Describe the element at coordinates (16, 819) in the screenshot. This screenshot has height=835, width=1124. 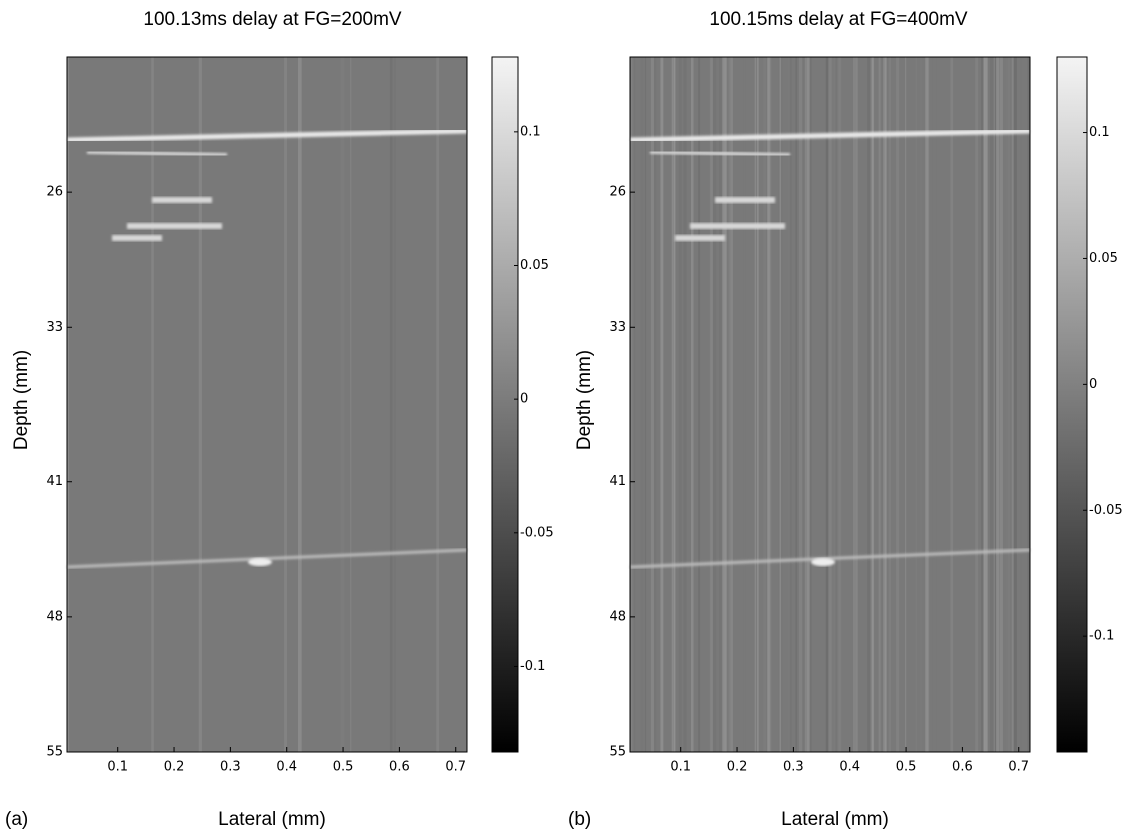
I see `panel-label: (a)` at that location.